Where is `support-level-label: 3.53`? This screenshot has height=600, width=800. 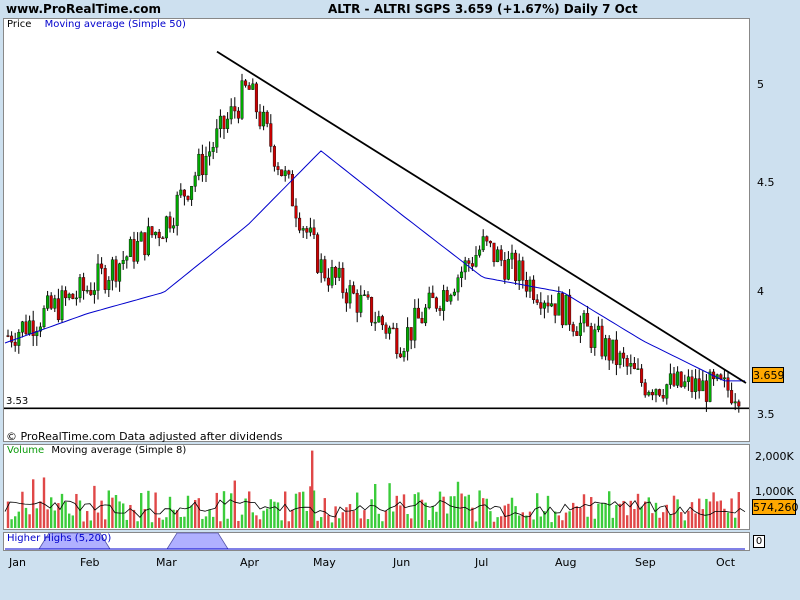 support-level-label: 3.53 is located at coordinates (17, 401).